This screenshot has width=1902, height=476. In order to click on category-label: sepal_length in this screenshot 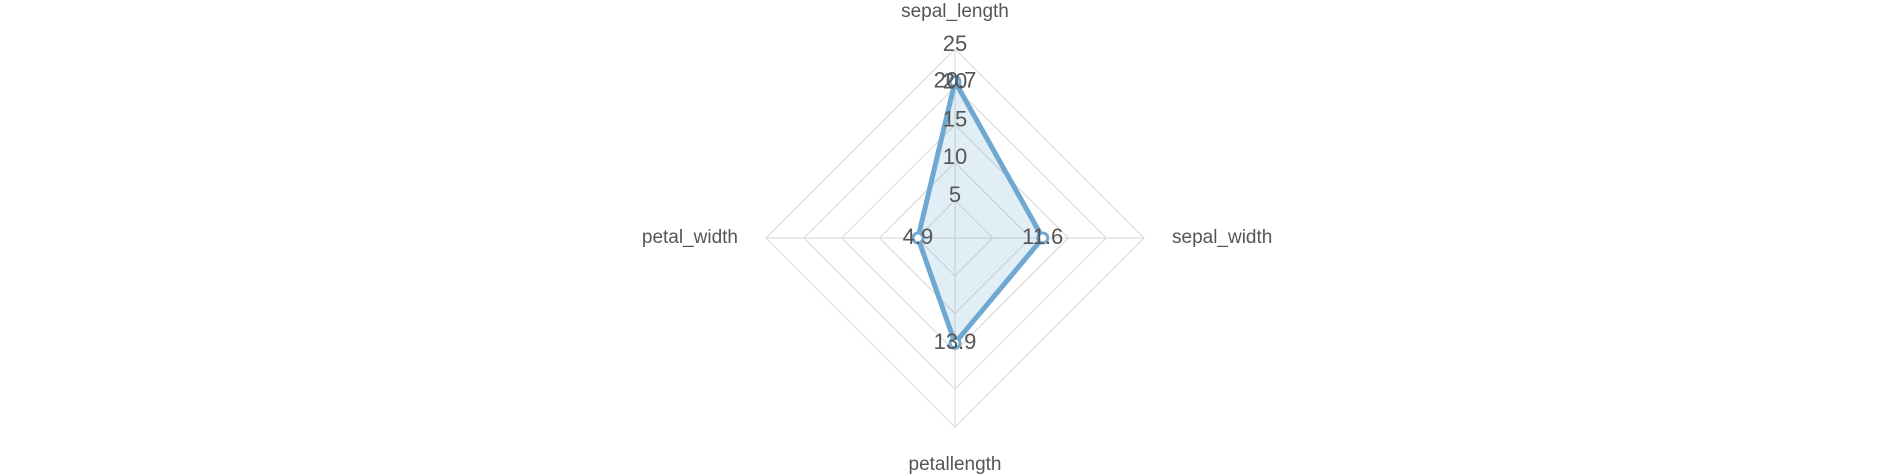, I will do `click(955, 11)`.